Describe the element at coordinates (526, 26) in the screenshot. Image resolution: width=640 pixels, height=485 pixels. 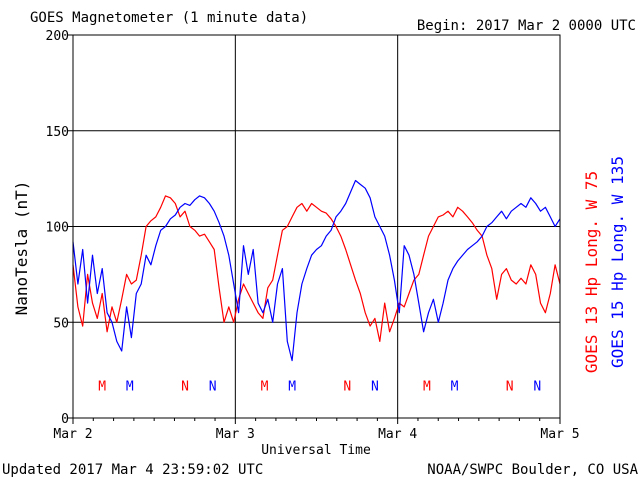
I see `begin-label: Begin: 2017 Mar 2 0000 UTC` at that location.